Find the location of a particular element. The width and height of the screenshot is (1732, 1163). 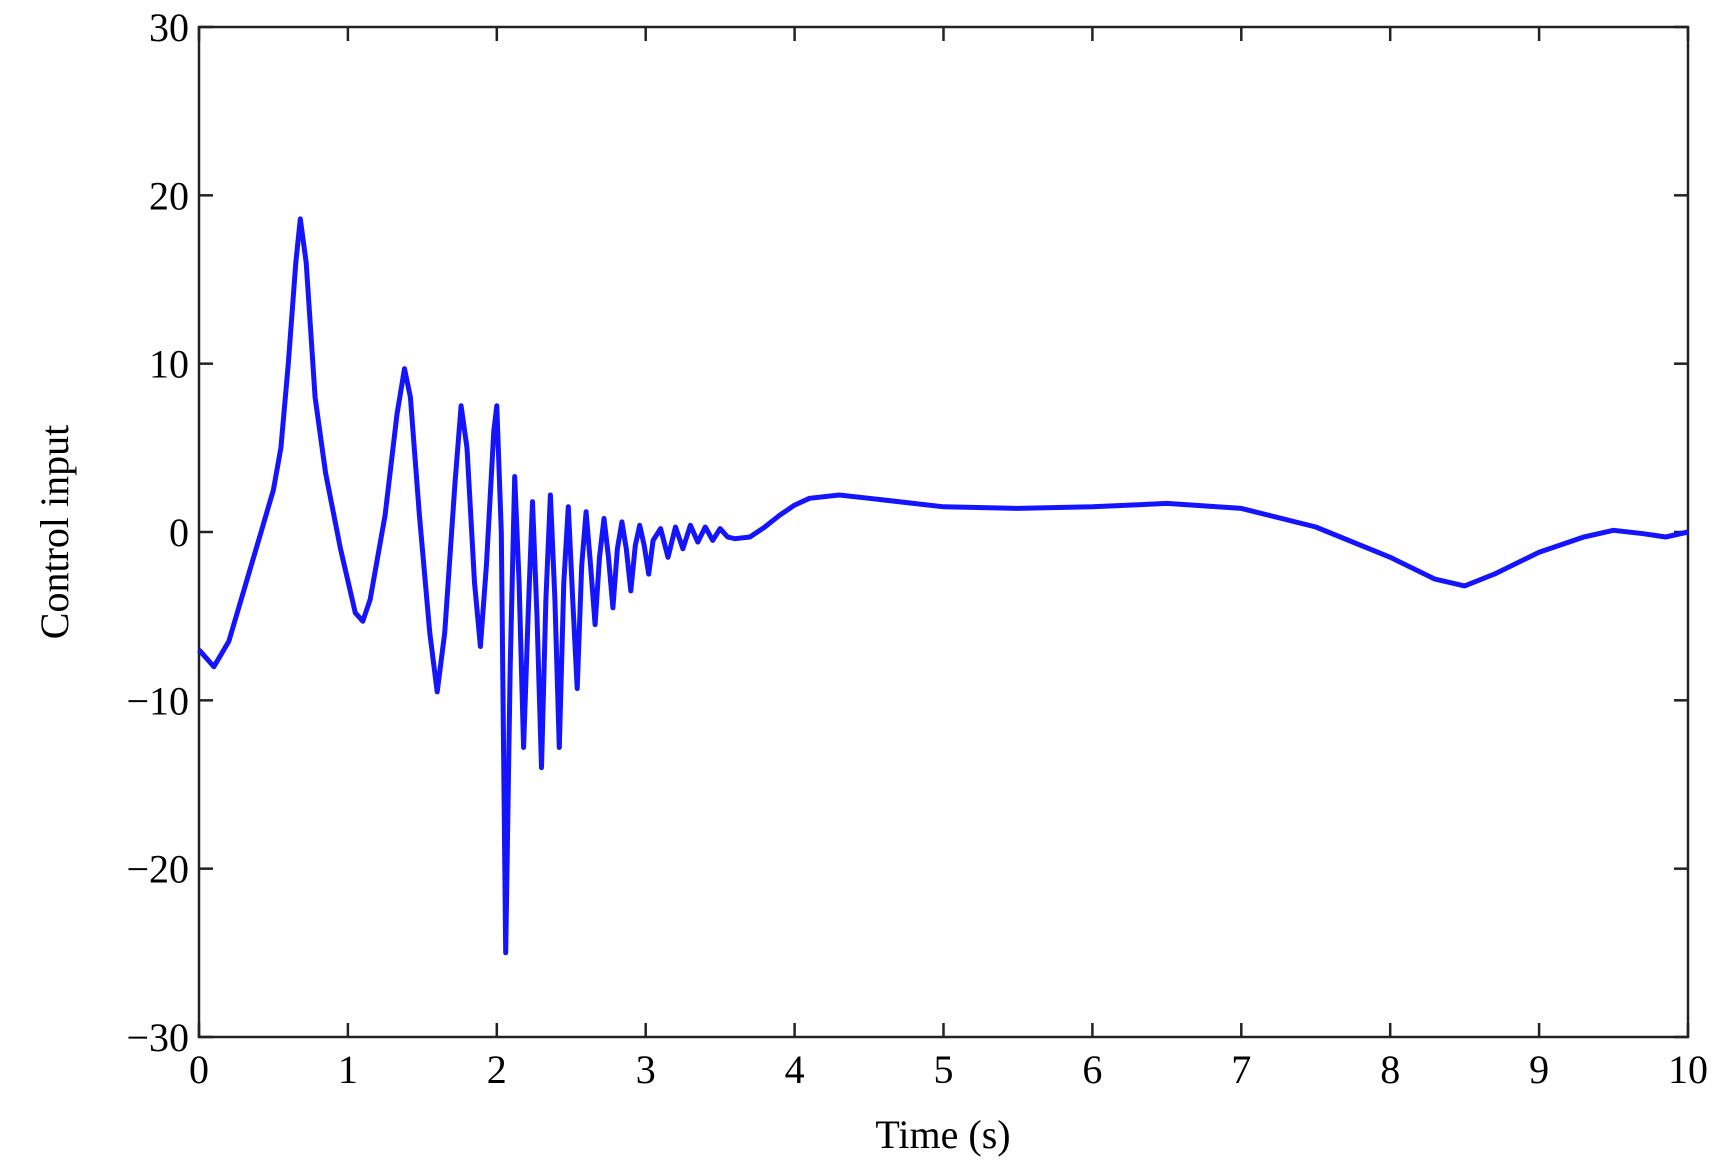

y-tick-label: −20 is located at coordinates (157, 869).